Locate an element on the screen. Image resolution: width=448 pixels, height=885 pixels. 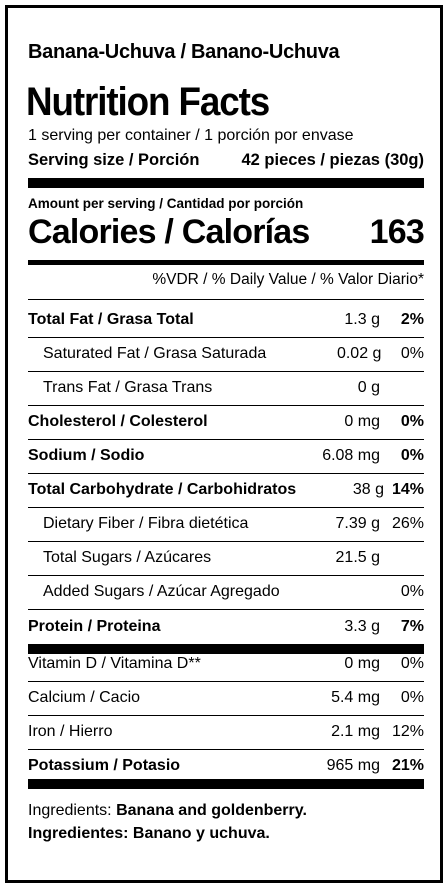
nutrient-row-total-sugars: Total Sugars / Azúcares 21.5 g is located at coordinates (226, 558).